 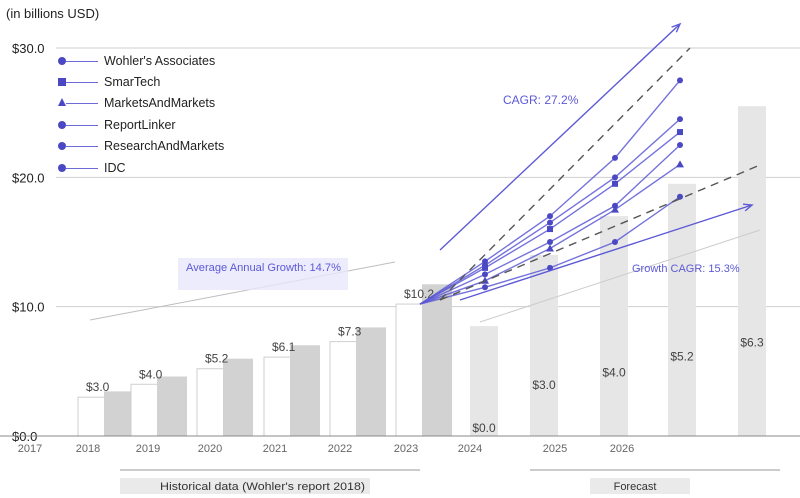 What do you see at coordinates (160, 103) in the screenshot?
I see `legend-label: MarketsAndMarkets` at bounding box center [160, 103].